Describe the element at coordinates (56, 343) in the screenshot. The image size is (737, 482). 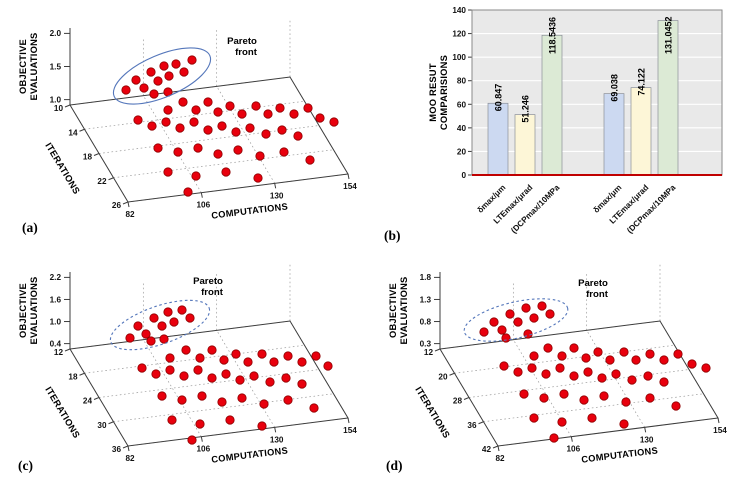
I see `z-tick-label: 0.4` at that location.